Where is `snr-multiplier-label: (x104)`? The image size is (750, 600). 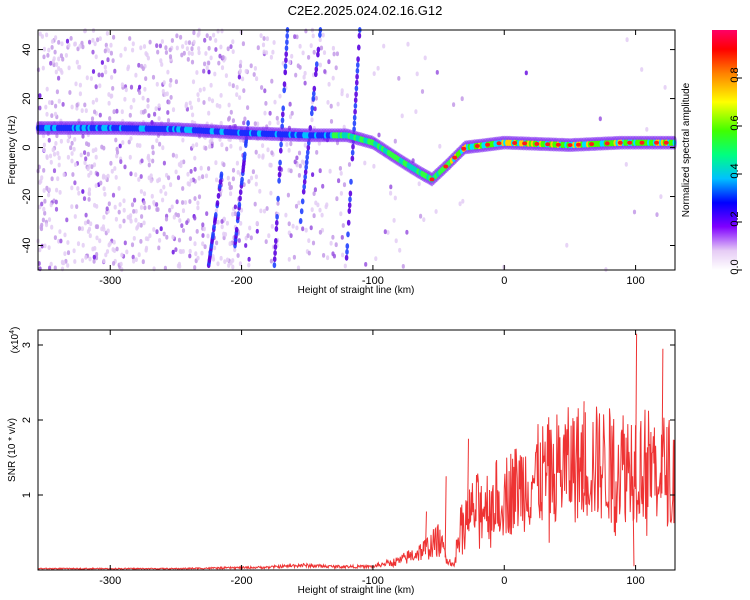 snr-multiplier-label: (x104) is located at coordinates (15, 340).